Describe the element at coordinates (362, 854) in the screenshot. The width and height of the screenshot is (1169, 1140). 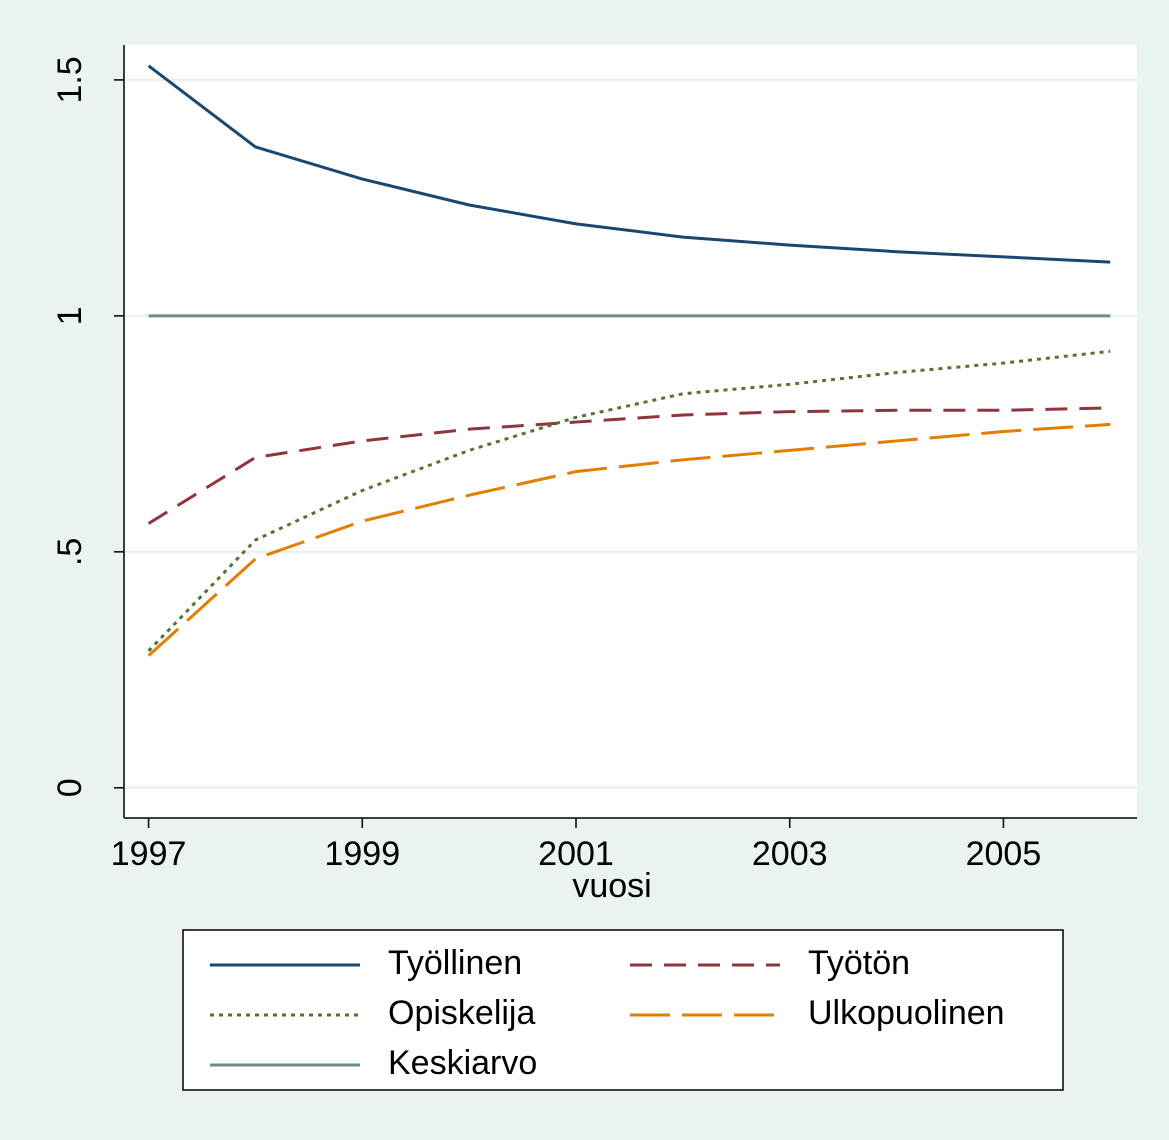
I see `x-tick-label: 1999` at that location.